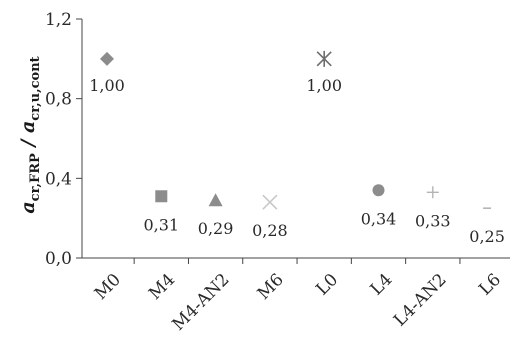 The height and width of the screenshot is (342, 510). Describe the element at coordinates (271, 287) in the screenshot. I see `x-category-label: M6` at that location.